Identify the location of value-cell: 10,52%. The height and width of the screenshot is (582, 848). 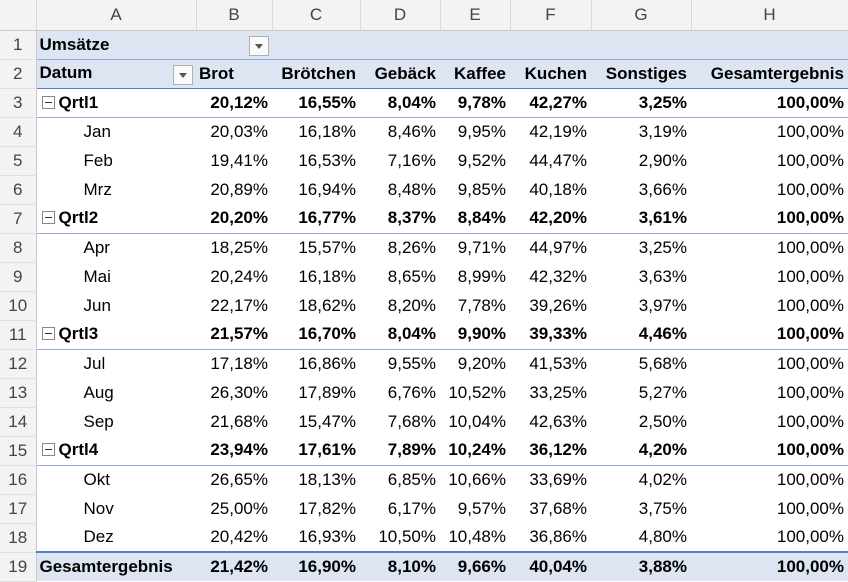
(477, 392).